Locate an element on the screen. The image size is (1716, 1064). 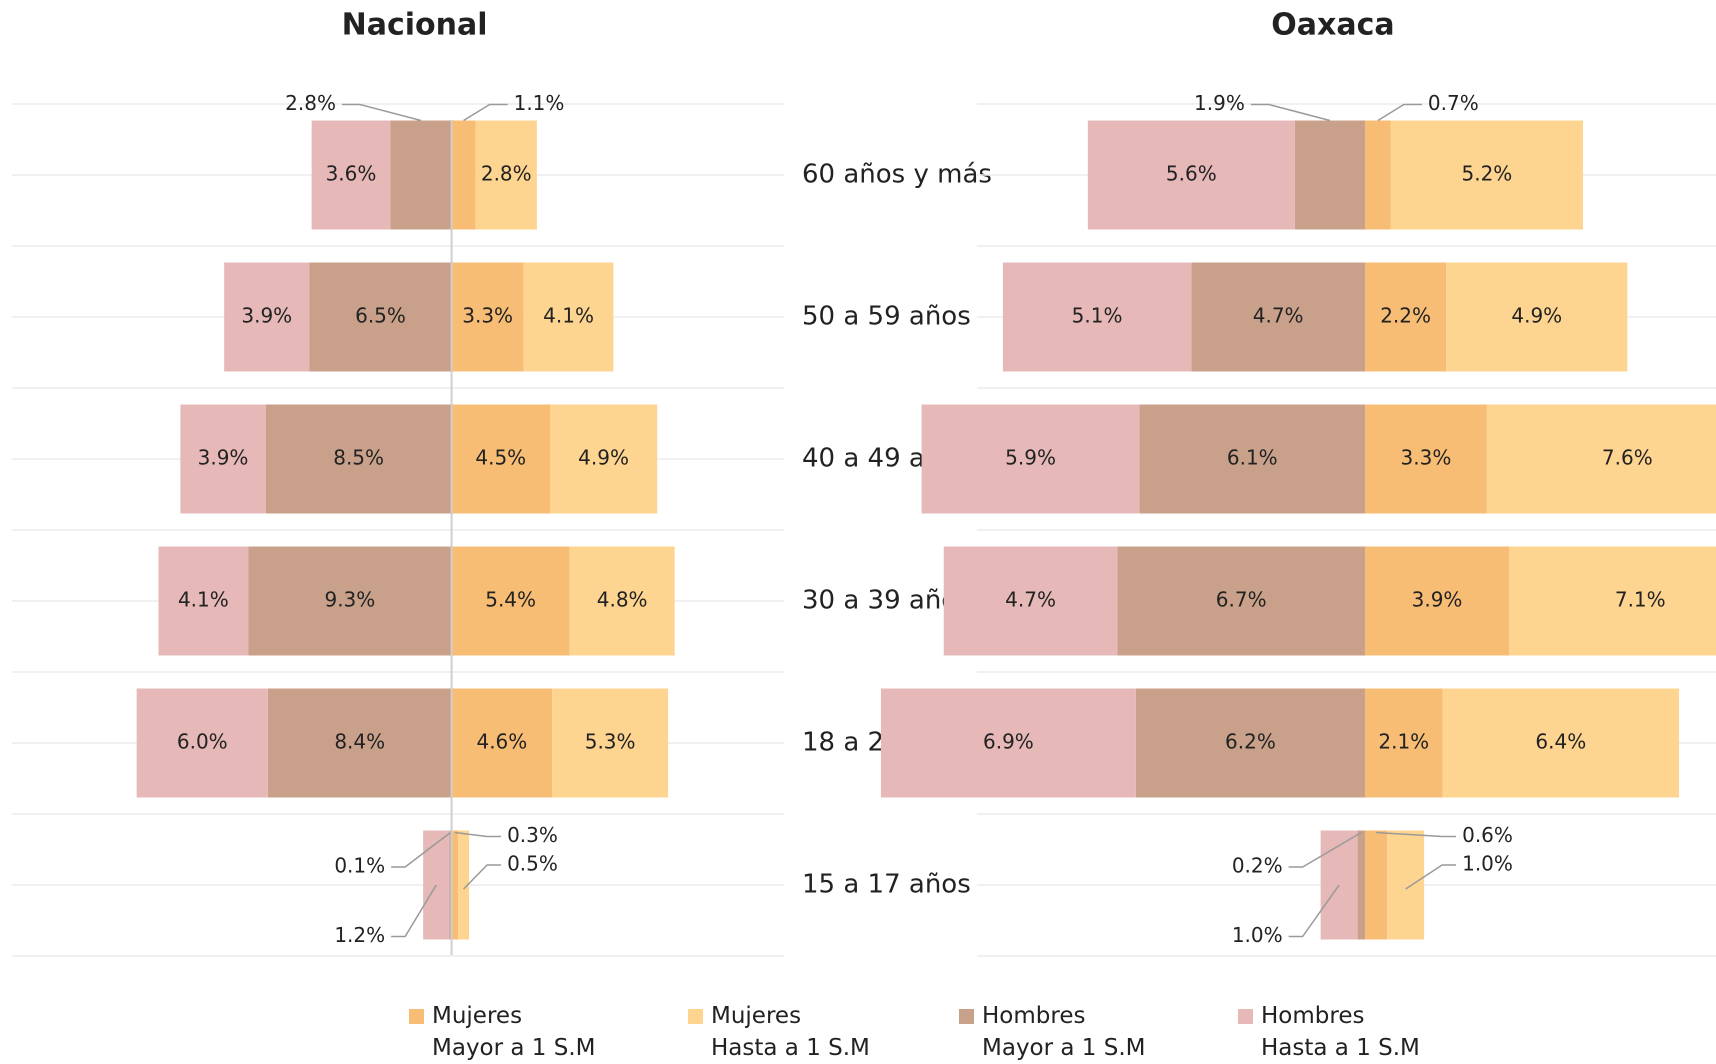
value-label: 4.8% is located at coordinates (622, 600).